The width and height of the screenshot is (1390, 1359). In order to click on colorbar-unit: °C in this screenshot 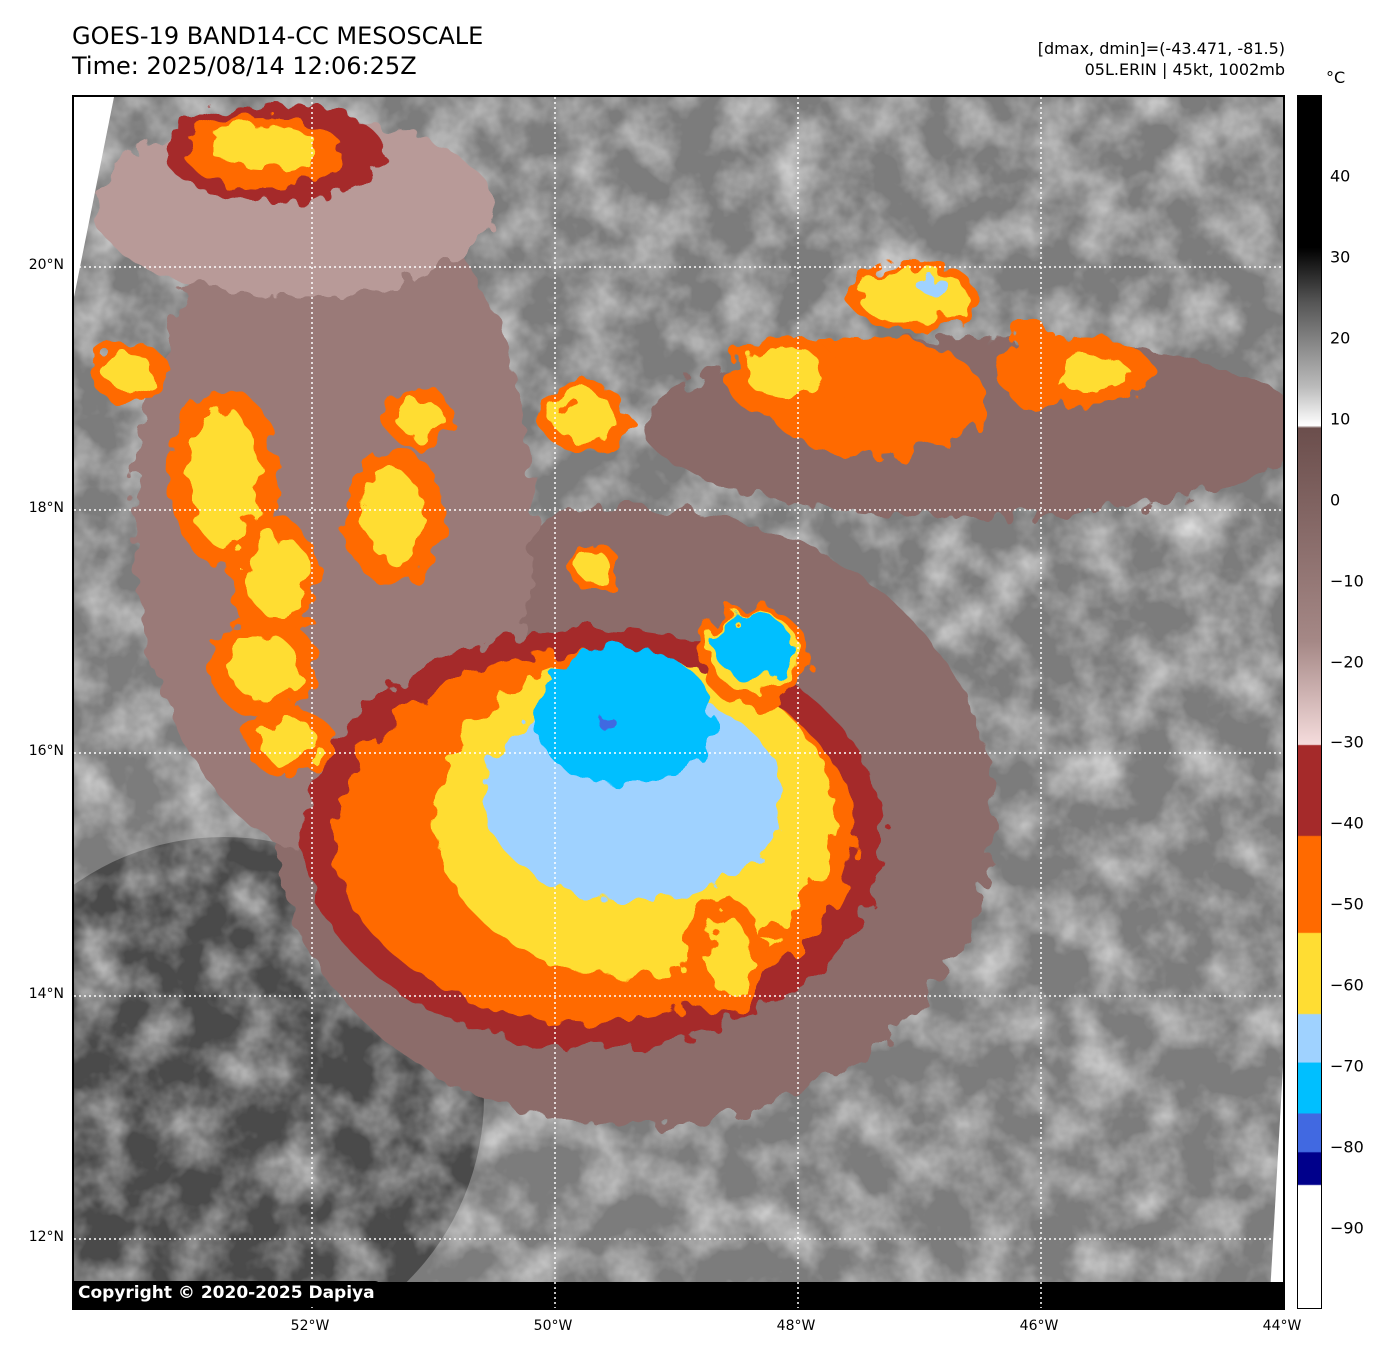, I will do `click(1336, 77)`.